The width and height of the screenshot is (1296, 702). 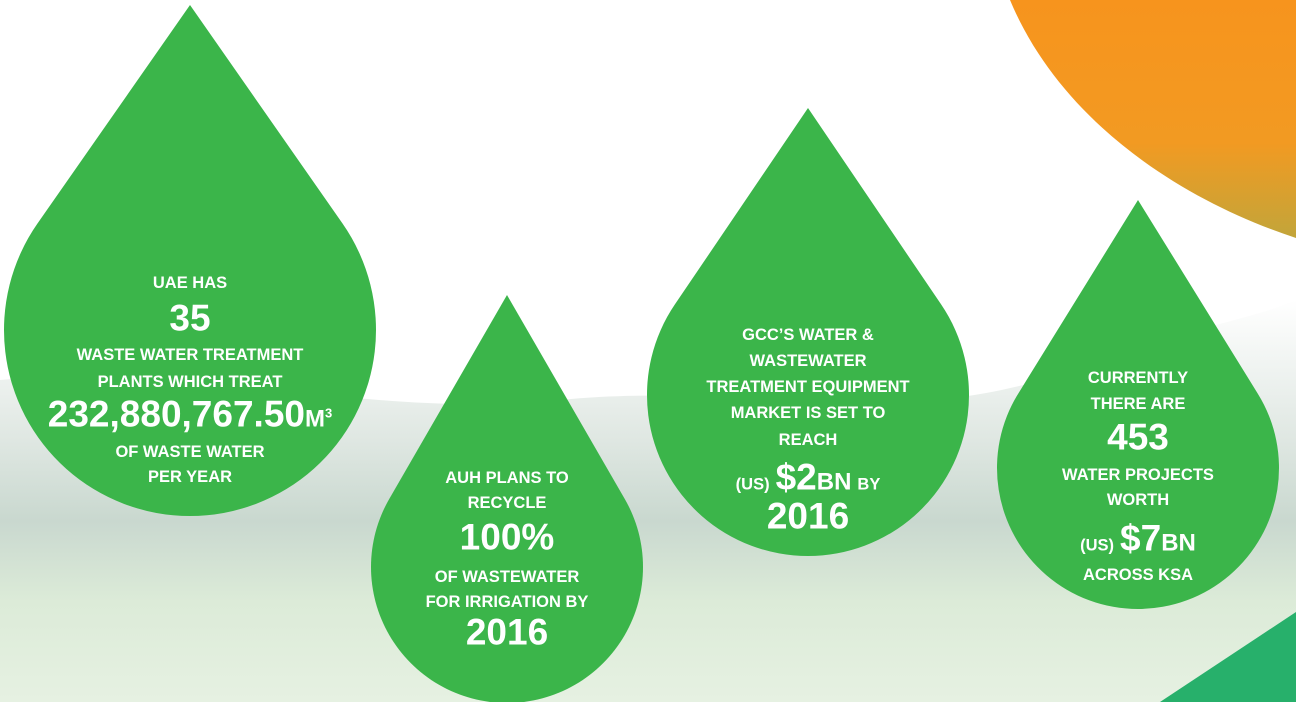 What do you see at coordinates (507, 477) in the screenshot?
I see `drop-text-line: AUH PLANS TO` at bounding box center [507, 477].